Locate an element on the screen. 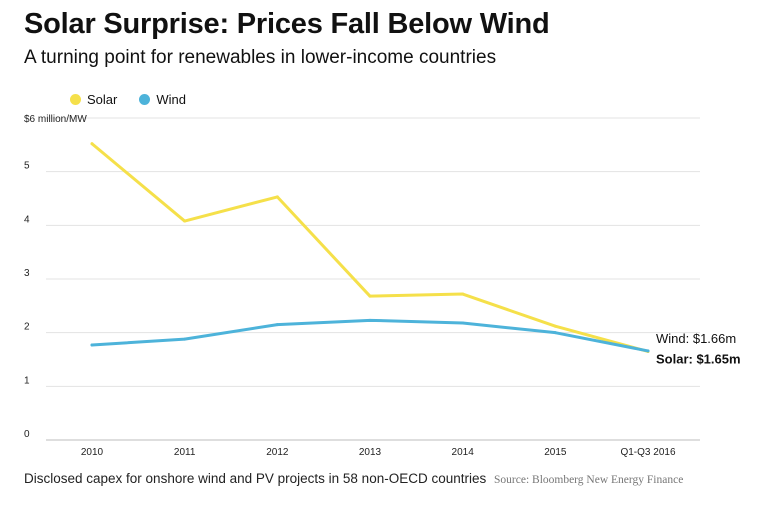 This screenshot has height=511, width=768. legend-dot-solar-icon is located at coordinates (75, 99).